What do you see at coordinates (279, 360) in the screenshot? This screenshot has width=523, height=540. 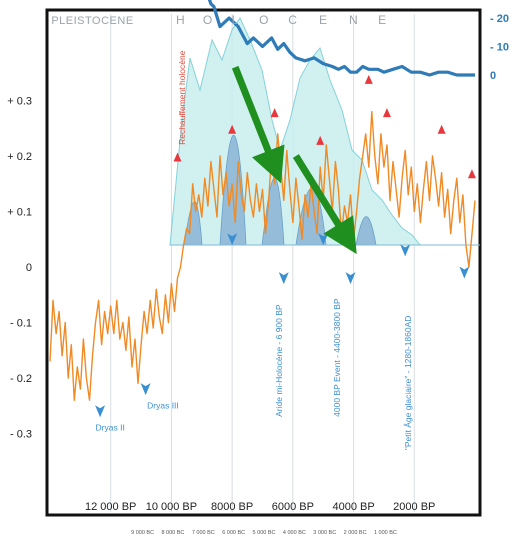 I see `annotation-text: Aride mi-Holocène - 6 900 BP` at bounding box center [279, 360].